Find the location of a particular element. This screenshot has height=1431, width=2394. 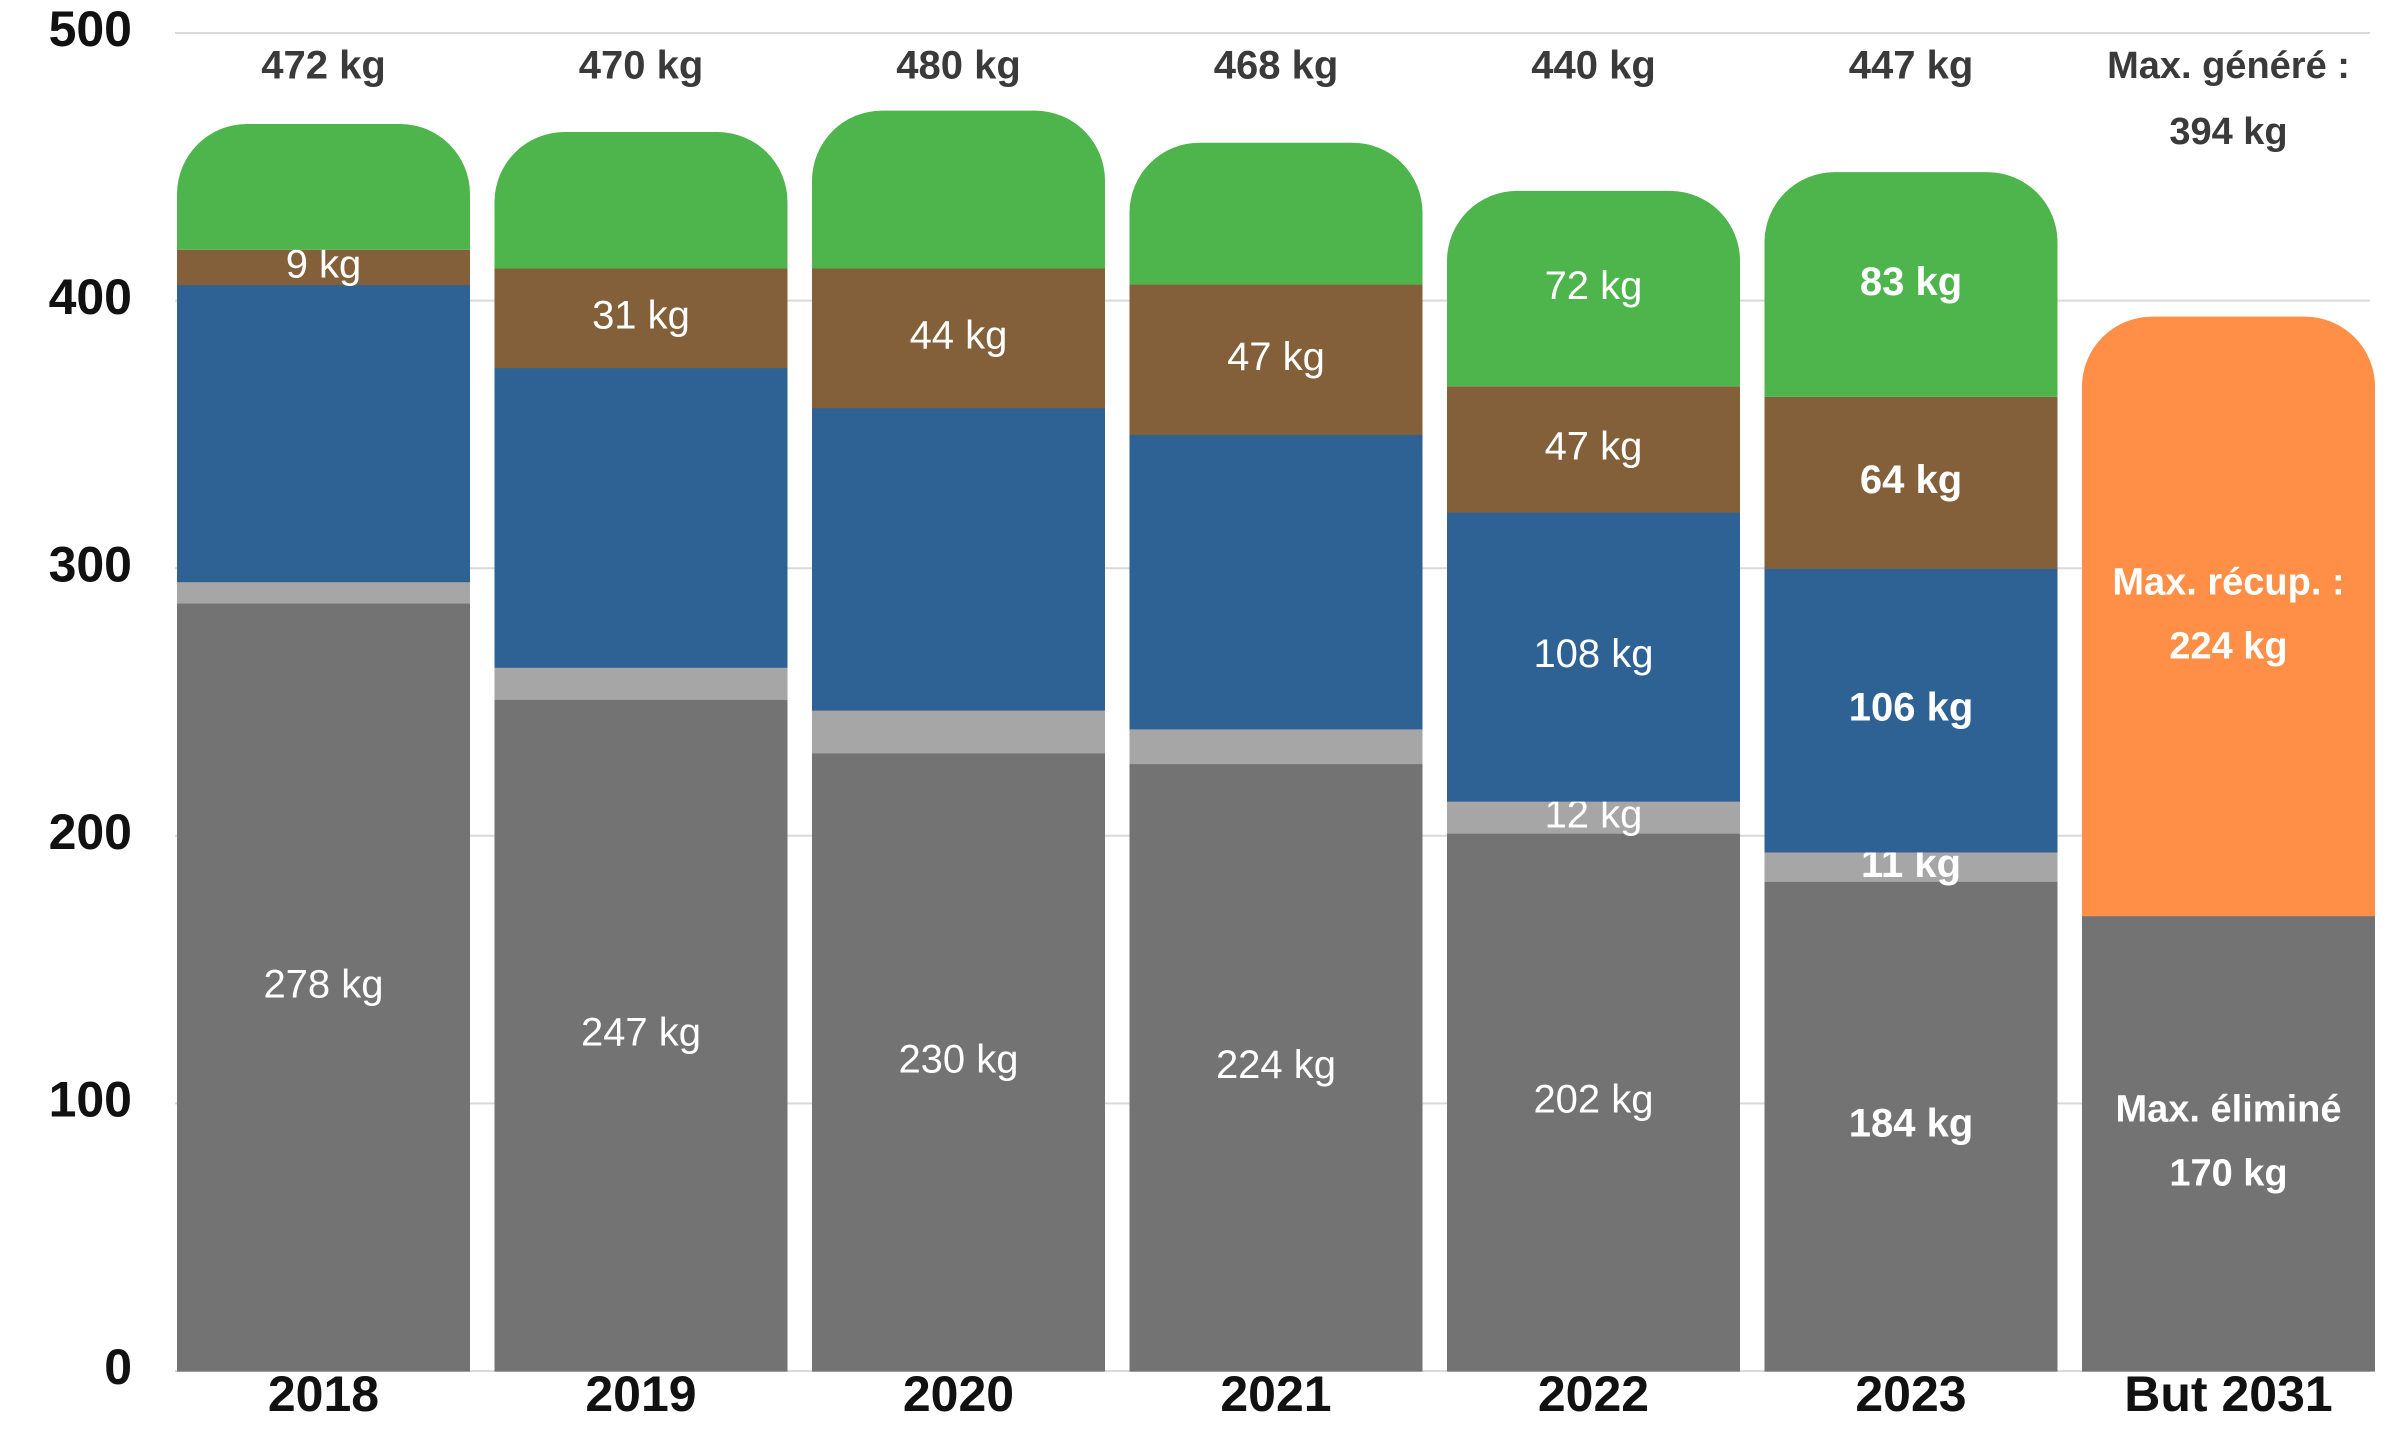

y-tick-label: 400 is located at coordinates (90, 297).